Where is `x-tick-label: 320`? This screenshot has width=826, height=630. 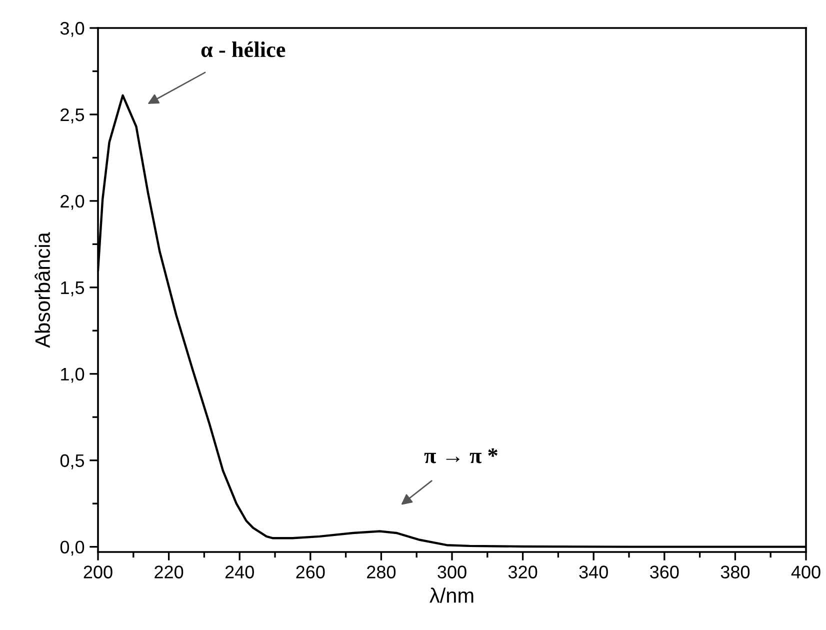
x-tick-label: 320 is located at coordinates (523, 572).